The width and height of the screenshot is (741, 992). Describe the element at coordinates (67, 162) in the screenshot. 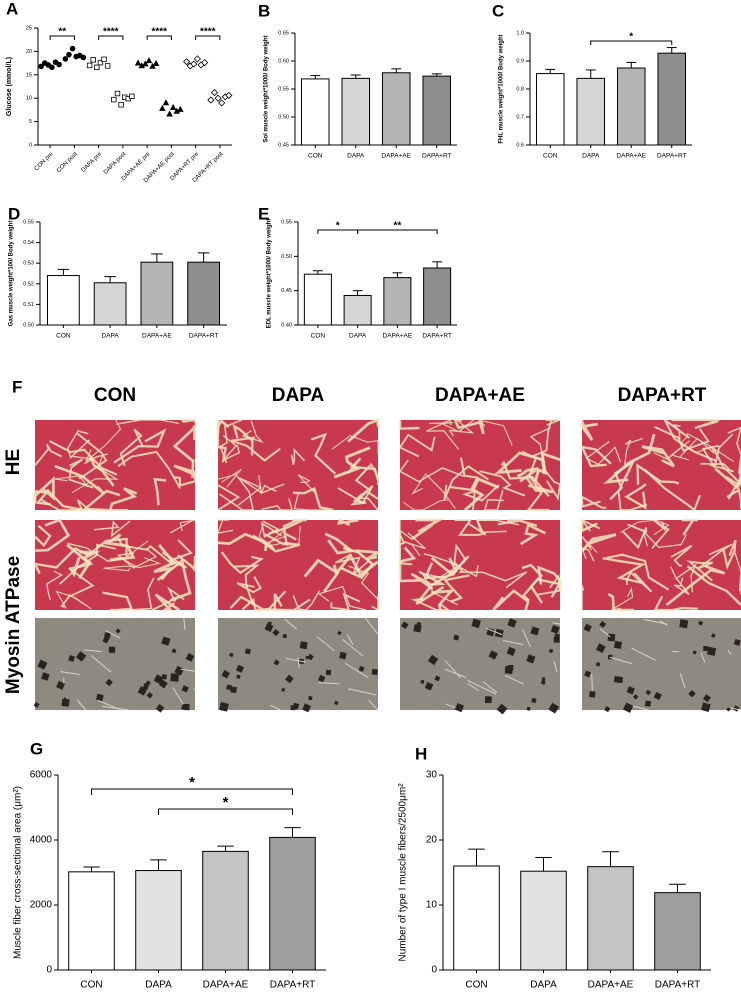

I see `x-tick-label: CON post` at that location.